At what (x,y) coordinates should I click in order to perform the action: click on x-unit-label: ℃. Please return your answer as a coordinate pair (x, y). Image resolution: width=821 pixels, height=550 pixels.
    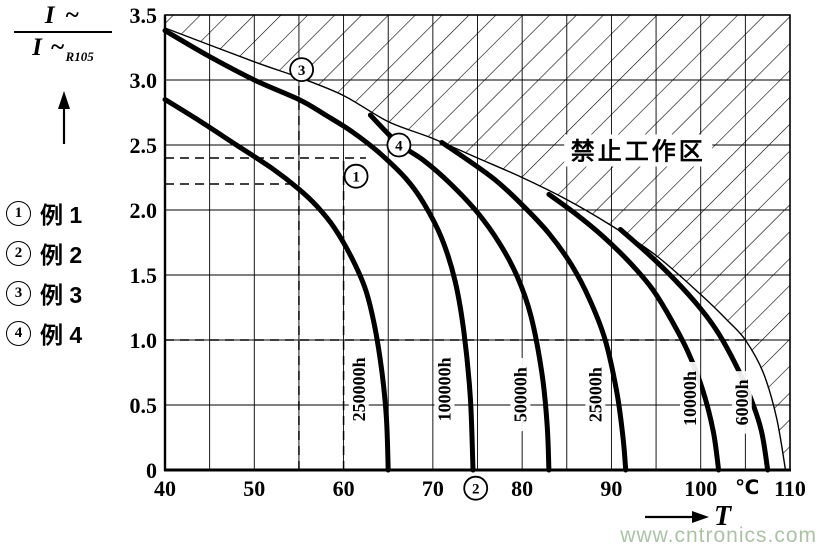
    Looking at the image, I should click on (747, 487).